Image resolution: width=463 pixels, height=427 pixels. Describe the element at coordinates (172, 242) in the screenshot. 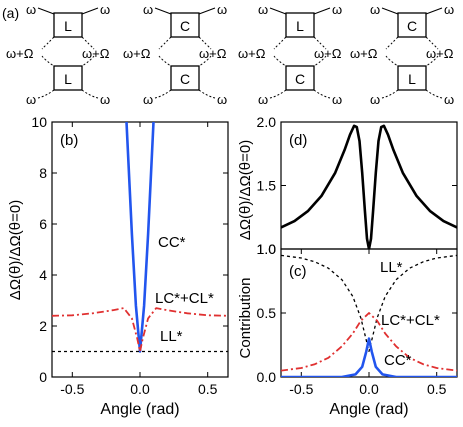

I see `annot-b-cc: CC*` at that location.